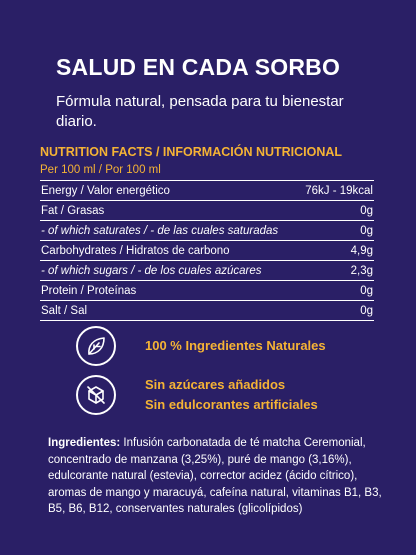 The image size is (416, 555). I want to click on nutrient-name: Salt / Sal, so click(169, 310).